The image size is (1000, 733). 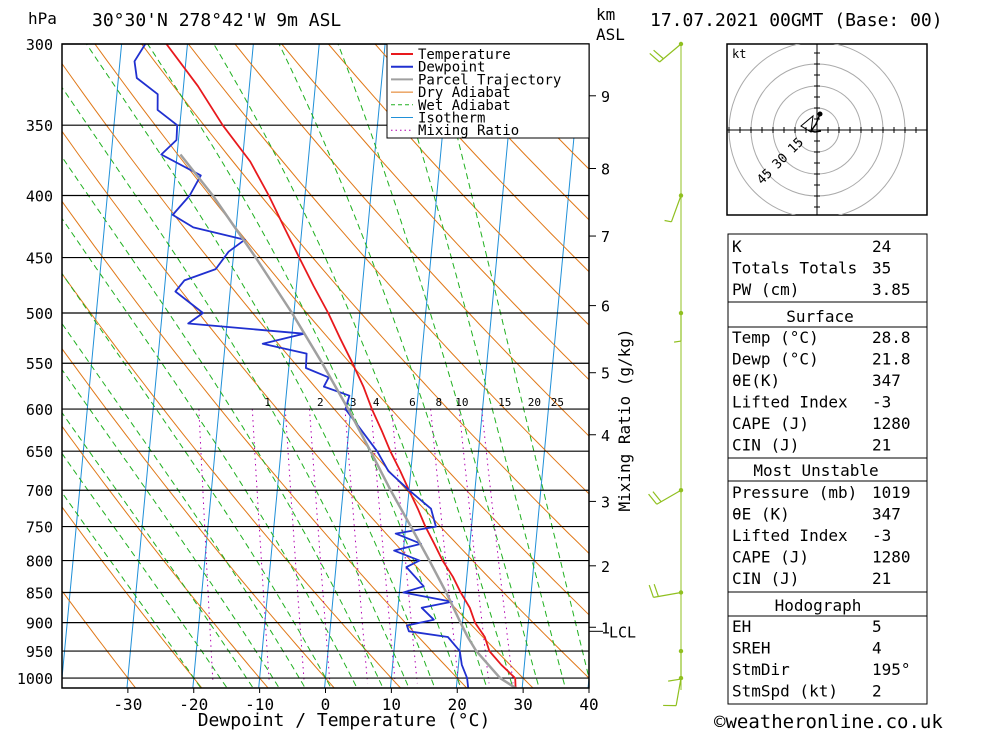 What do you see at coordinates (376, 402) in the screenshot?
I see `mixing-ratio-label: 4` at bounding box center [376, 402].